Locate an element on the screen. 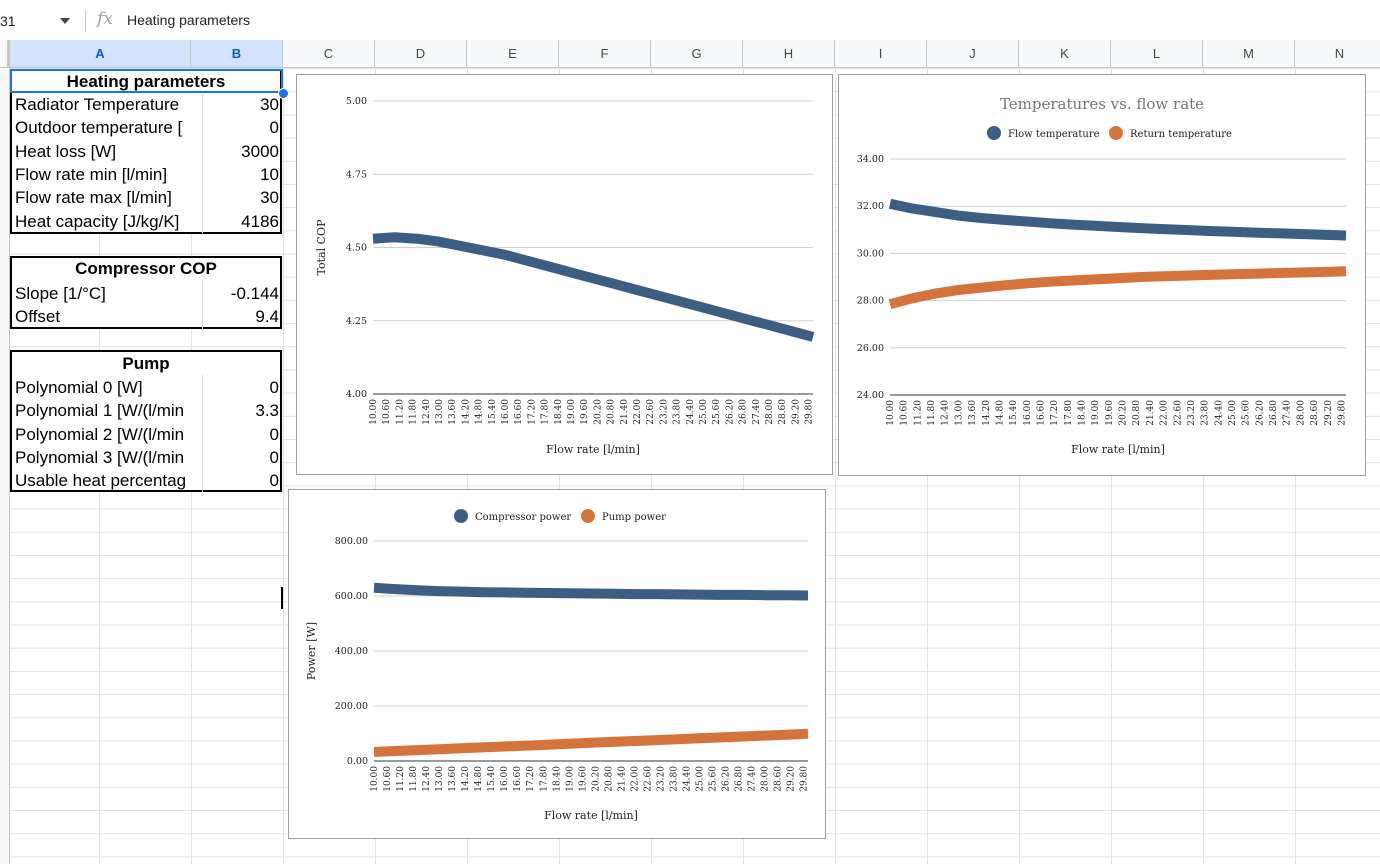 The height and width of the screenshot is (864, 1380). column-header: G is located at coordinates (697, 54).